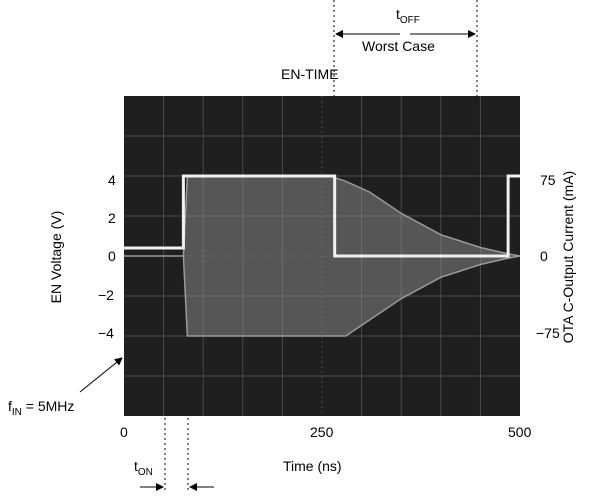 This screenshot has width=600, height=498. I want to click on y-right-axis-title: OTA C-Output Current (mA), so click(568, 257).